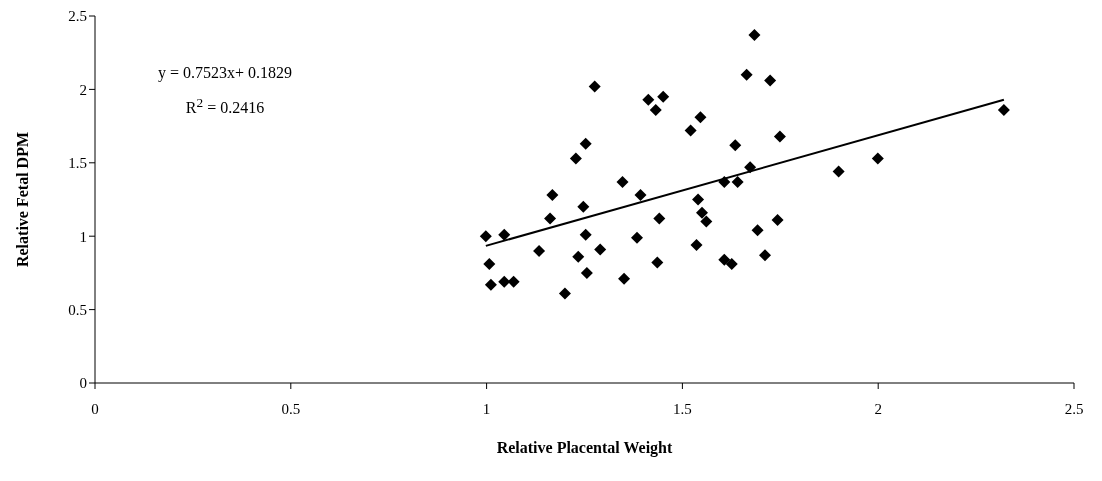  What do you see at coordinates (878, 408) in the screenshot?
I see `x-tick-label: 2` at bounding box center [878, 408].